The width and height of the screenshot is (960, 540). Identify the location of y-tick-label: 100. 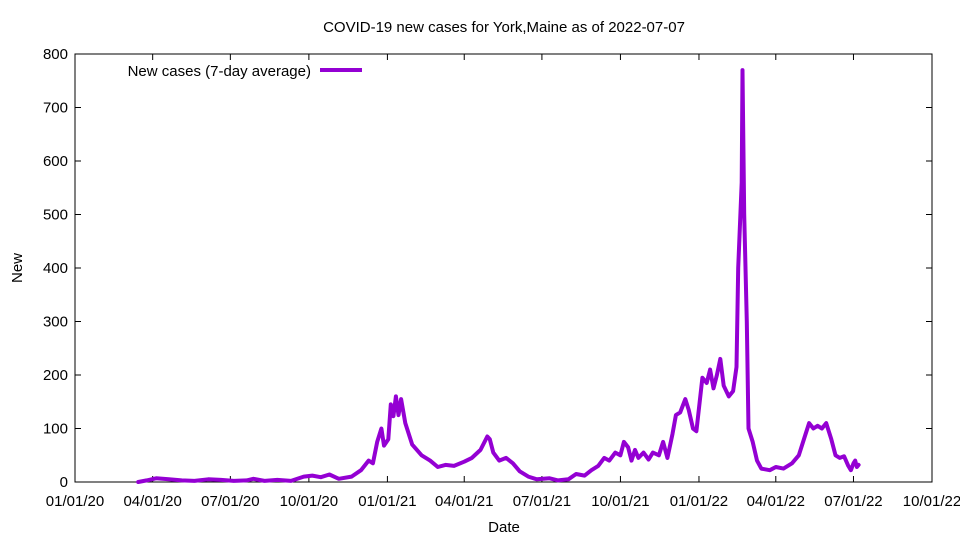
(55, 429).